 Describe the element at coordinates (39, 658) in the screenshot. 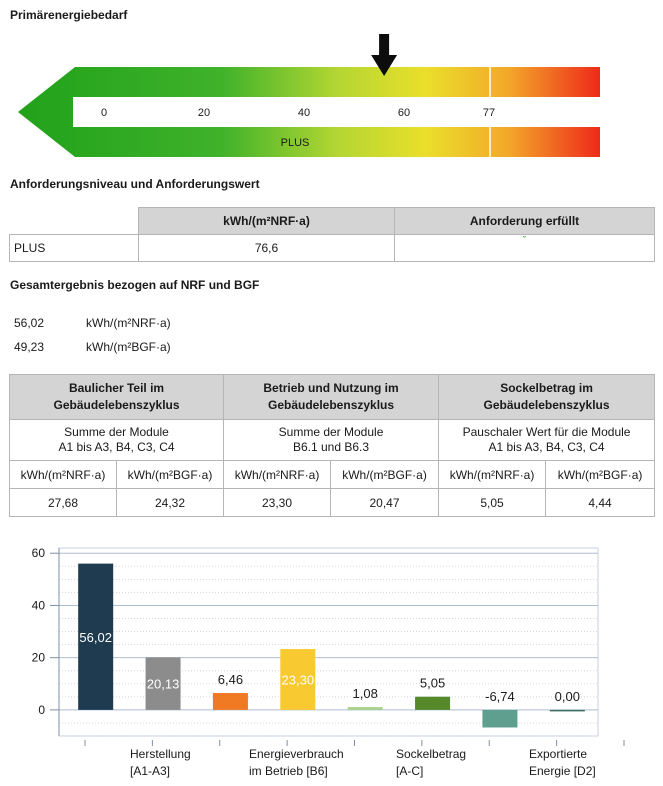

I see `y-tick-label: 20` at that location.